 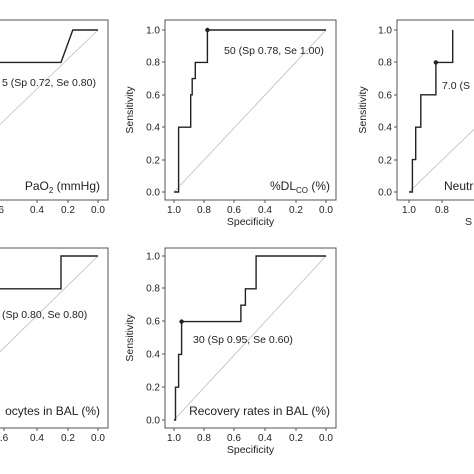 What do you see at coordinates (459, 186) in the screenshot?
I see `panel-title: Neutro` at bounding box center [459, 186].